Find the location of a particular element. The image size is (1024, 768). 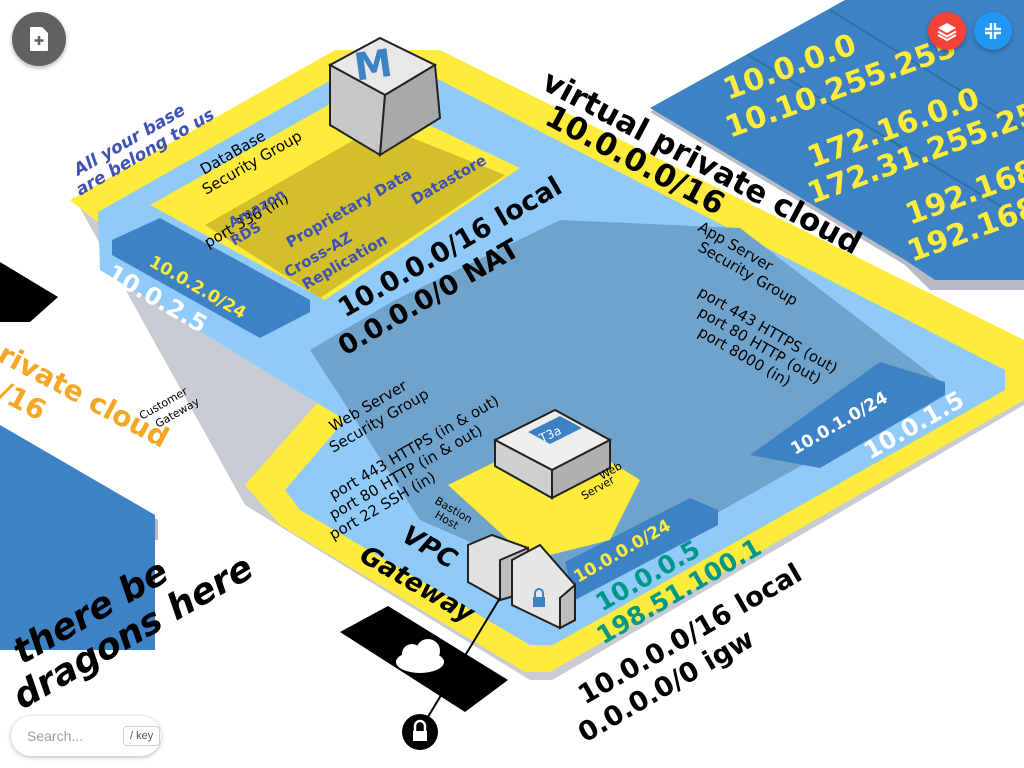

rds-instance is located at coordinates (384, 96).